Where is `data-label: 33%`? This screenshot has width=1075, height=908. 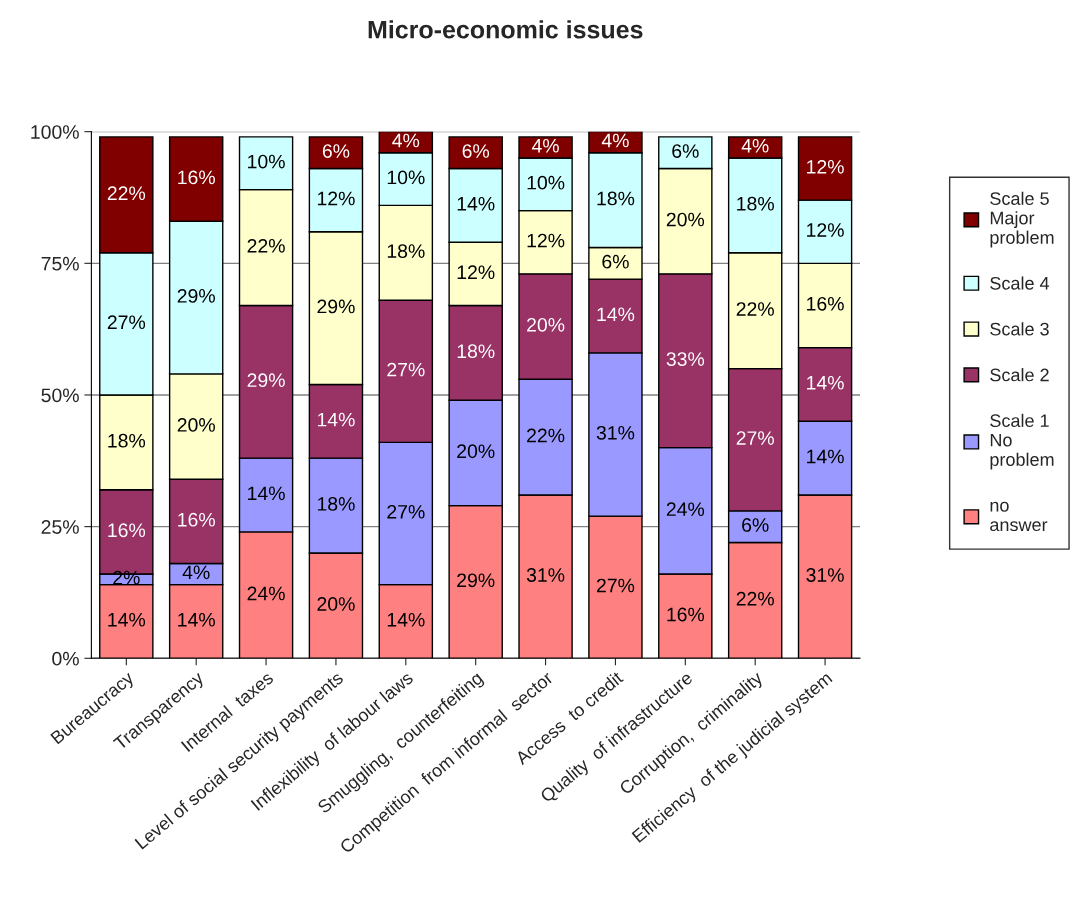 data-label: 33% is located at coordinates (685, 359).